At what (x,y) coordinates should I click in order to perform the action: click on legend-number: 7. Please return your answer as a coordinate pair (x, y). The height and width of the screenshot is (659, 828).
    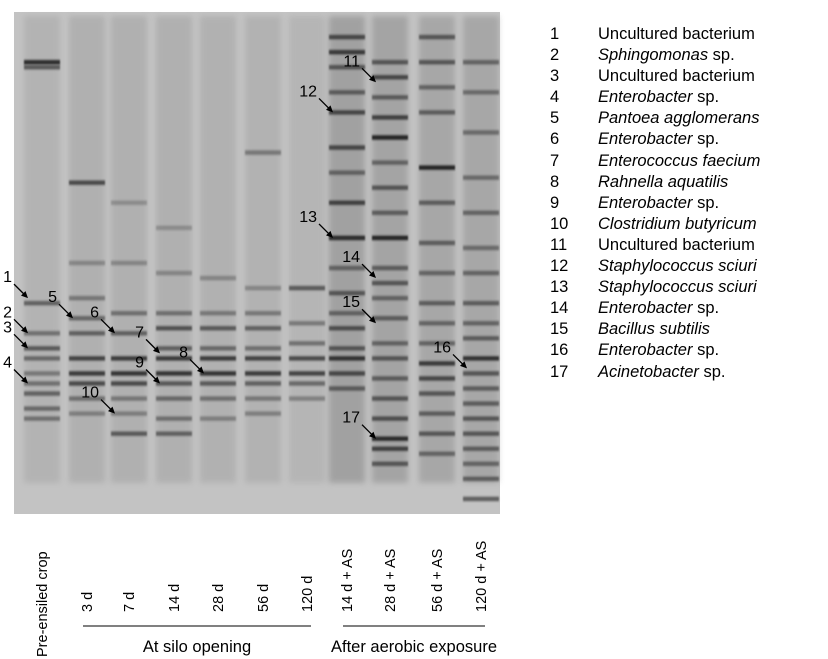
    Looking at the image, I should click on (555, 160).